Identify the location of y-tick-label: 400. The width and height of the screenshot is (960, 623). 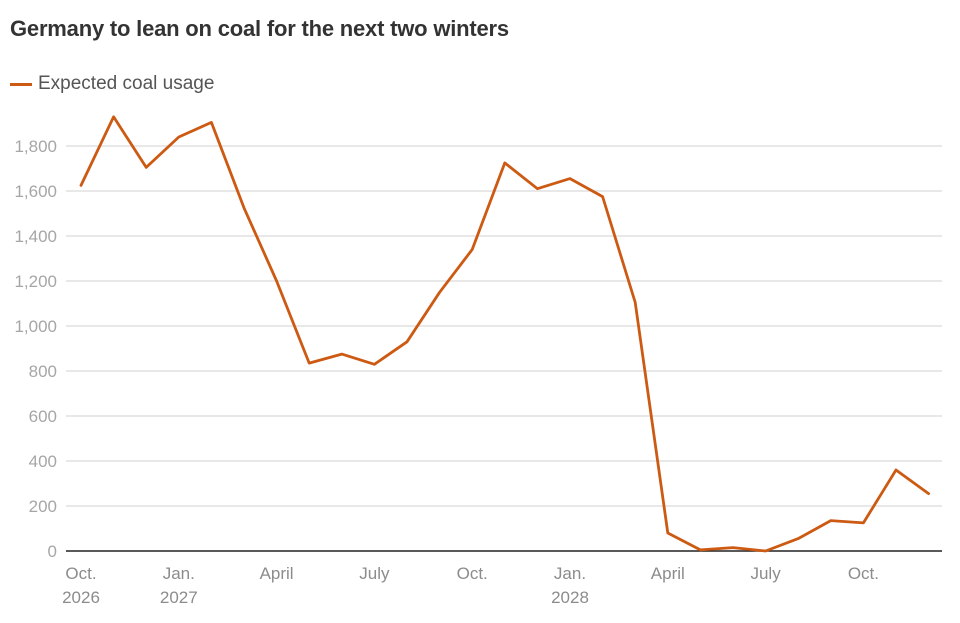
(43, 461).